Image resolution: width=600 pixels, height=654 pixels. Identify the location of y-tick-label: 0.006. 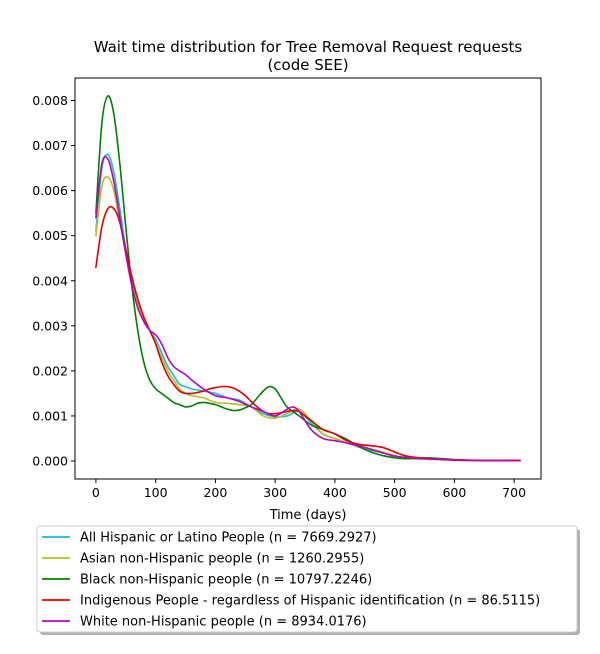
(50, 190).